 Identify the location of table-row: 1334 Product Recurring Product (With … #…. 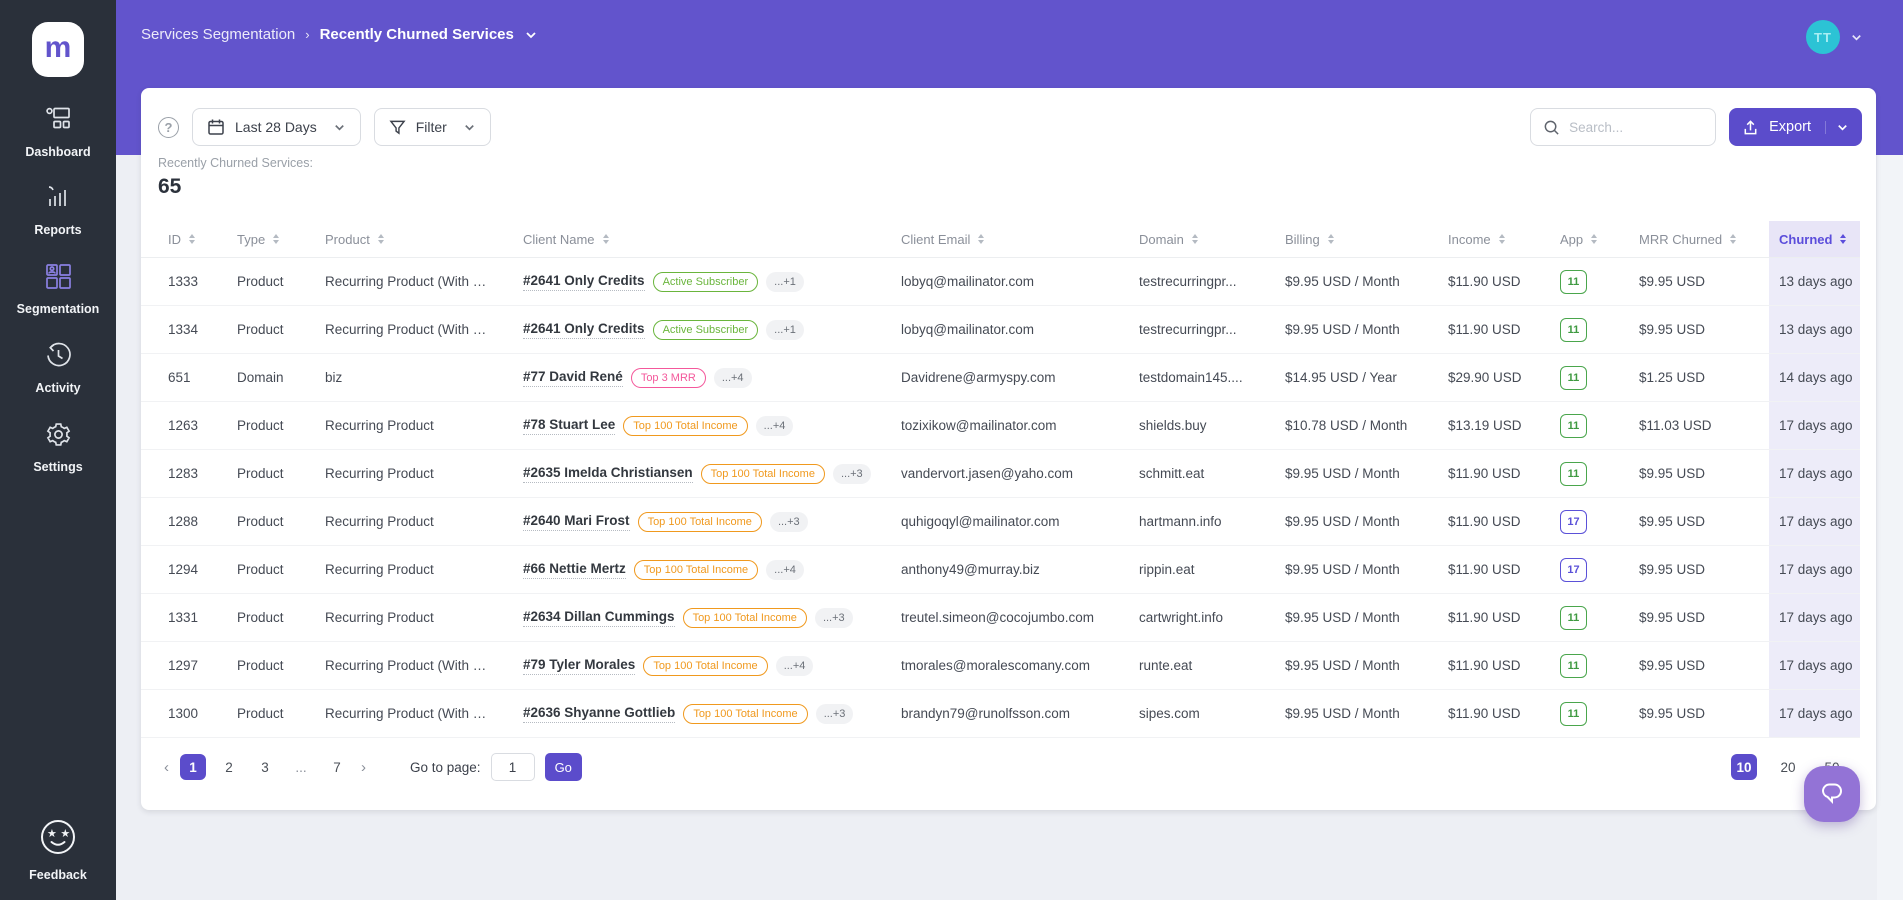
(1000, 330).